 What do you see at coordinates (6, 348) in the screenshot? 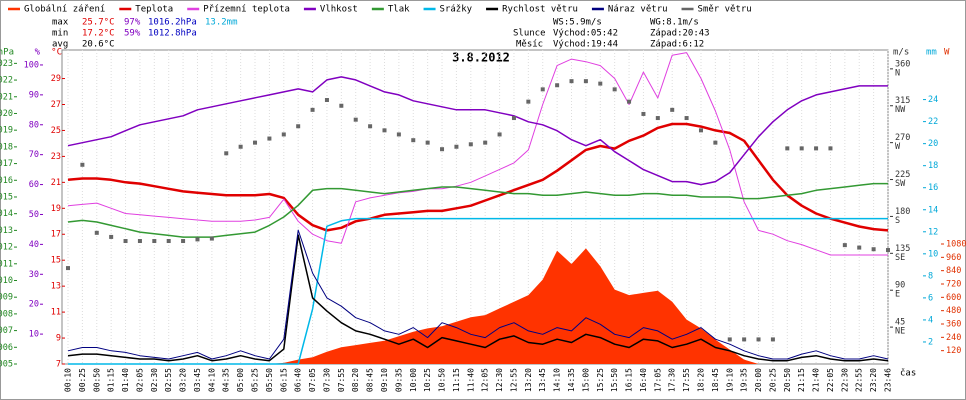
I see `y-tick-label: 1006` at bounding box center [6, 348].